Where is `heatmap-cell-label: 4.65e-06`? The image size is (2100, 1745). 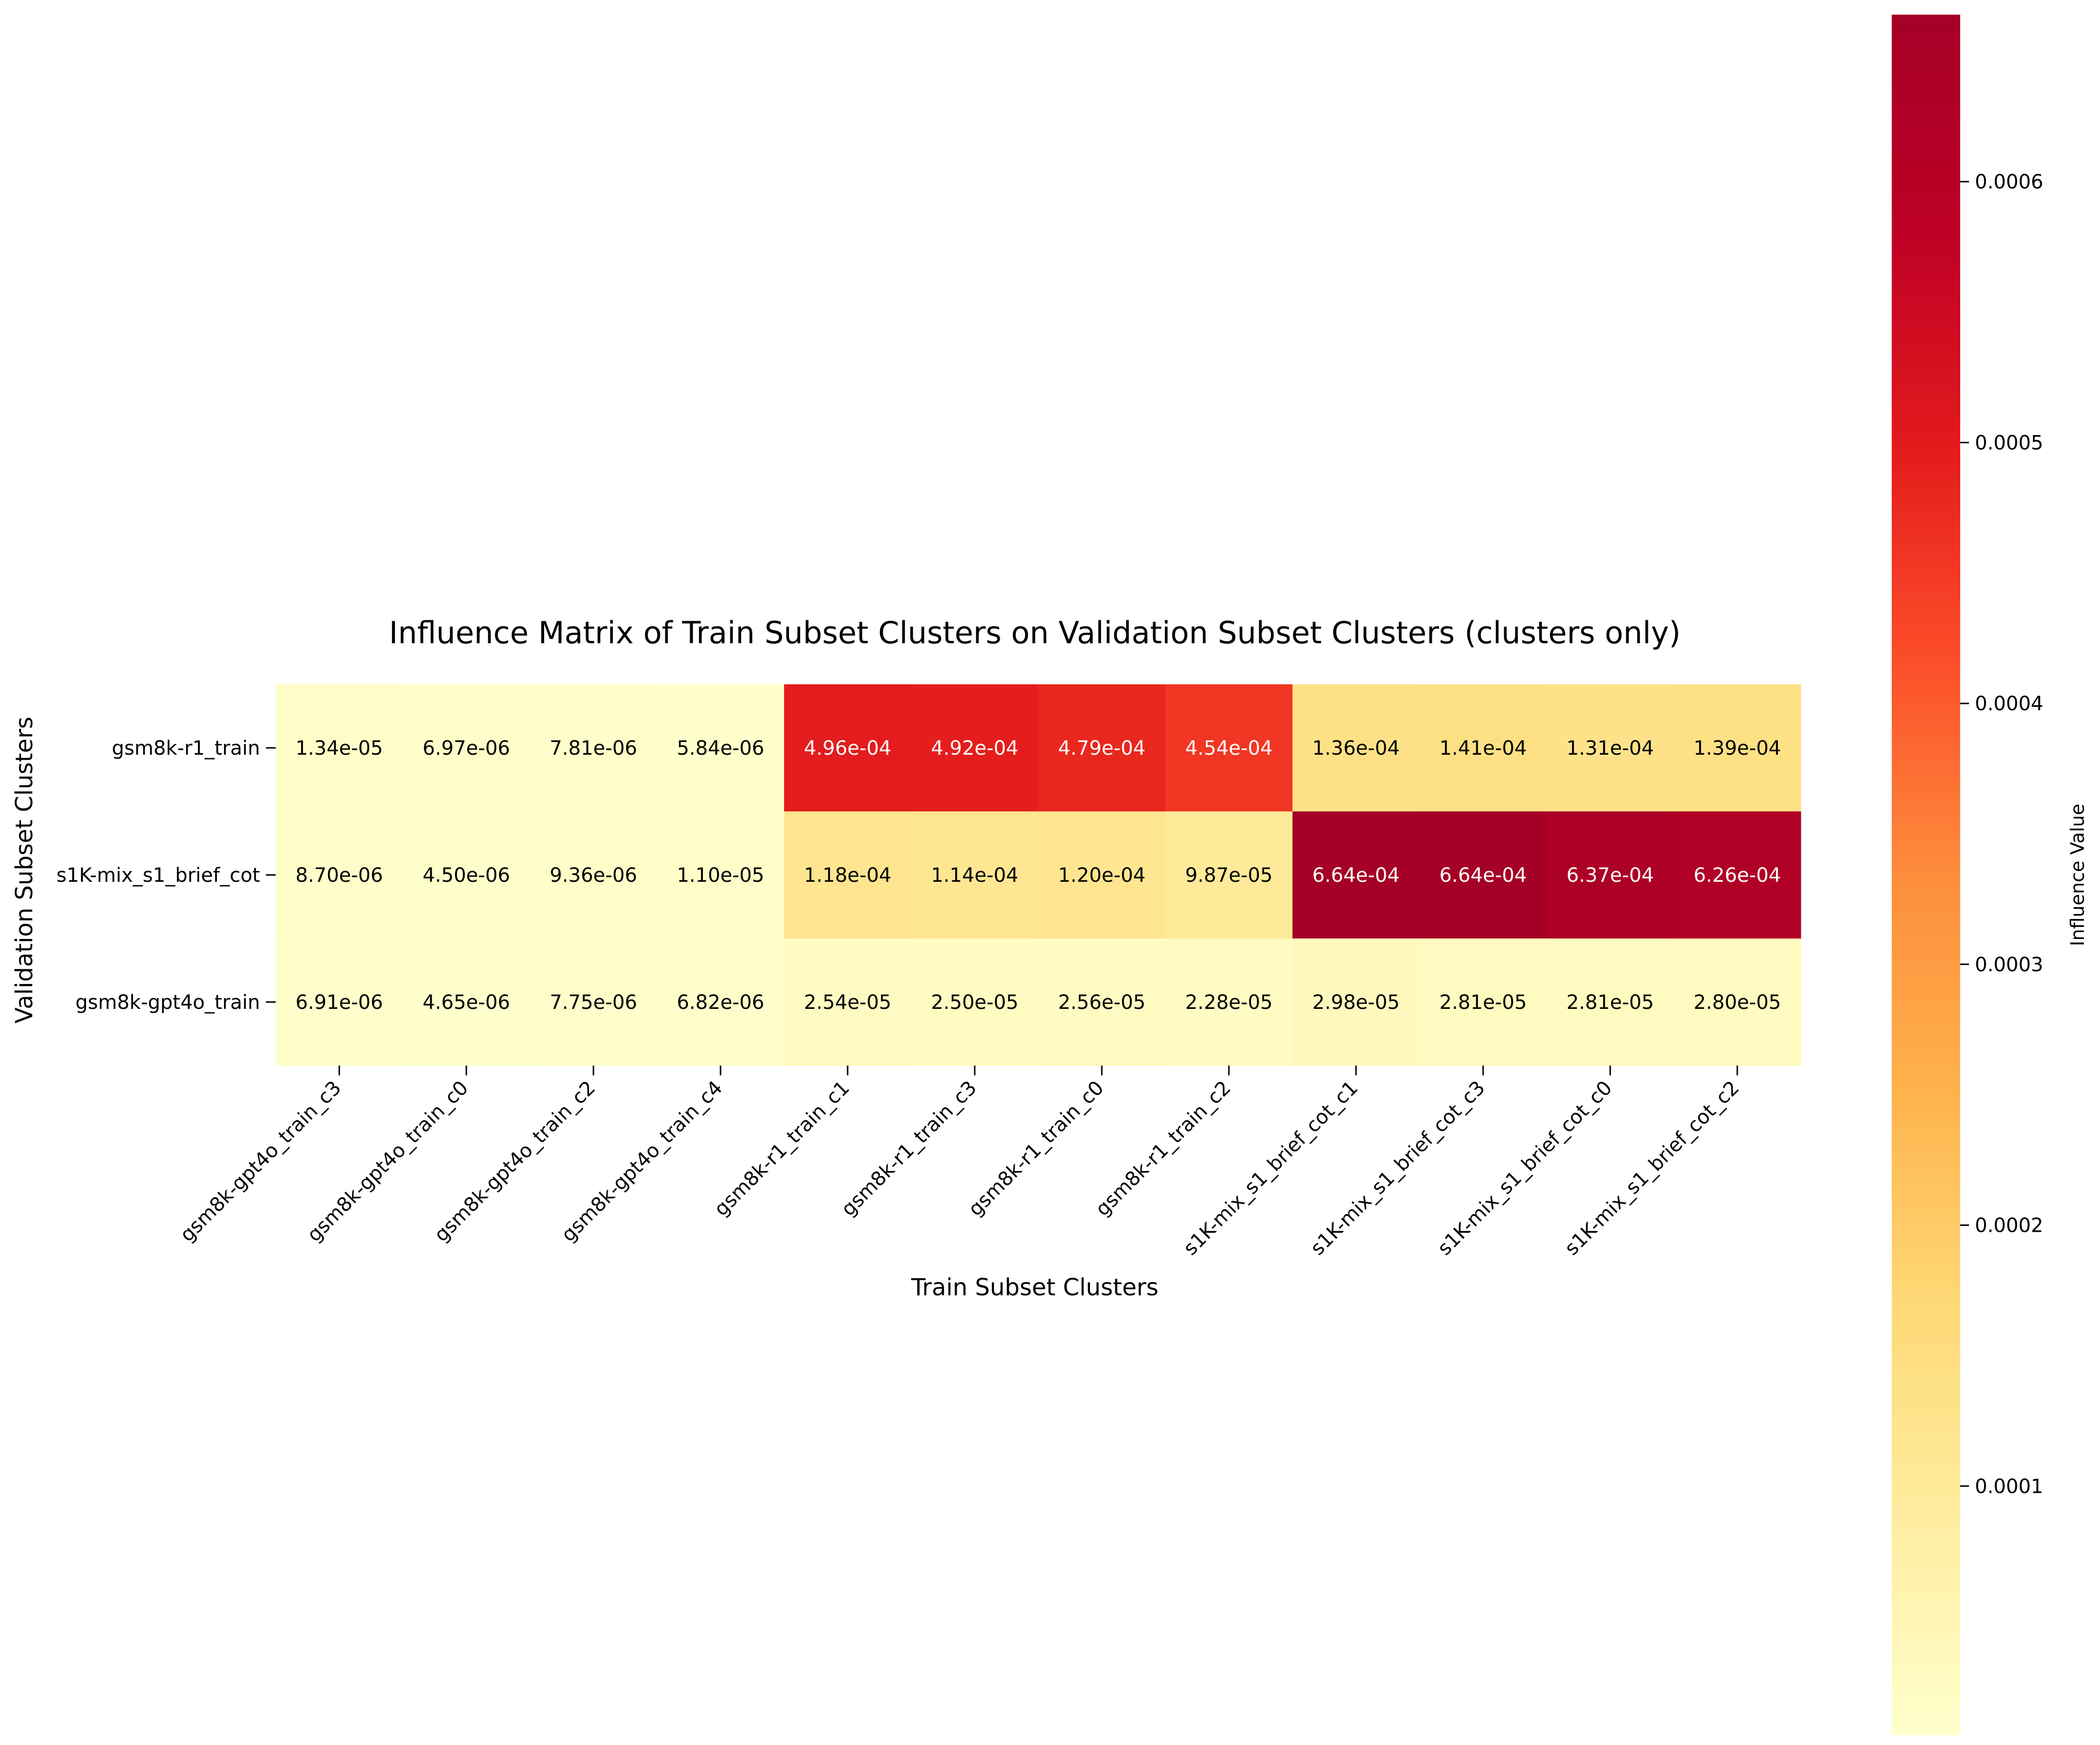
heatmap-cell-label: 4.65e-06 is located at coordinates (466, 1002).